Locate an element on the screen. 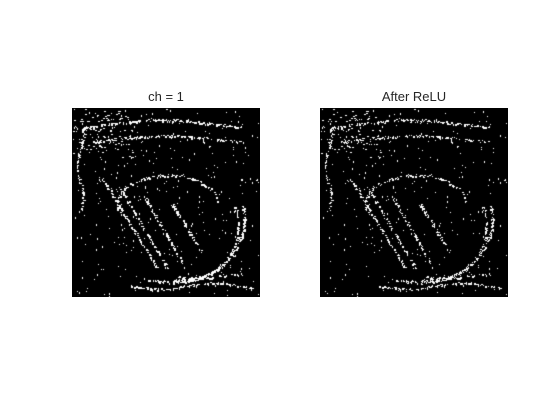 This screenshot has height=420, width=560. panel-title: ch = 1 is located at coordinates (166, 96).